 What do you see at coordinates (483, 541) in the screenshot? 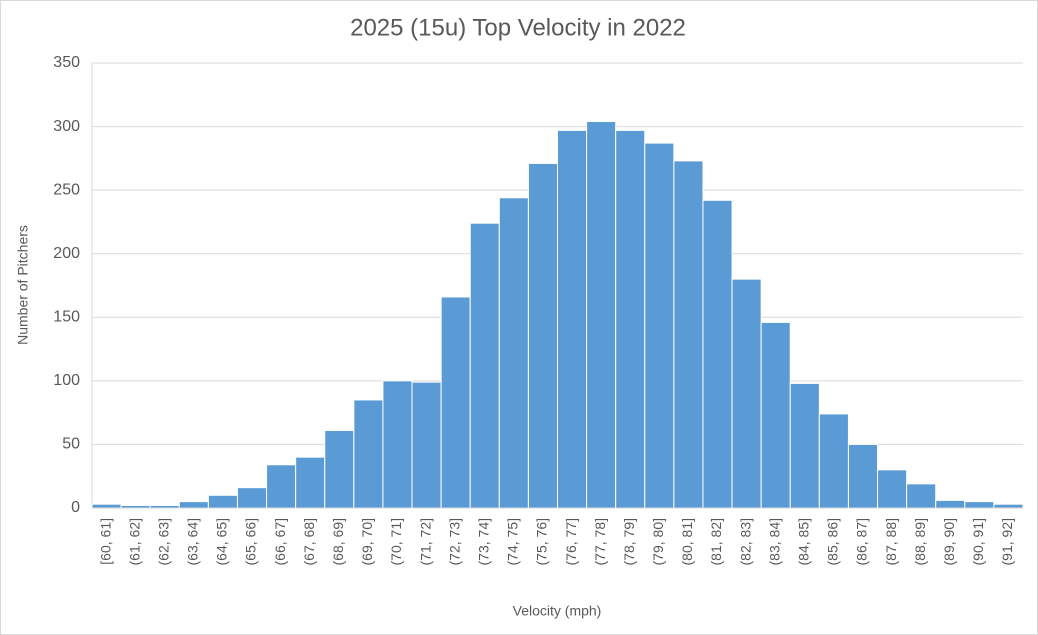
I see `x-tick-label: (73, 74]` at bounding box center [483, 541].